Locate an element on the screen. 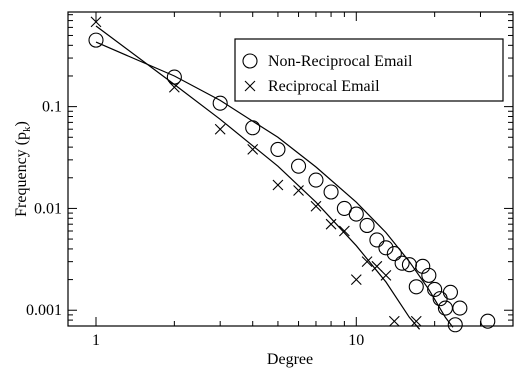  y-tick-label: 0.1 is located at coordinates (52, 107).